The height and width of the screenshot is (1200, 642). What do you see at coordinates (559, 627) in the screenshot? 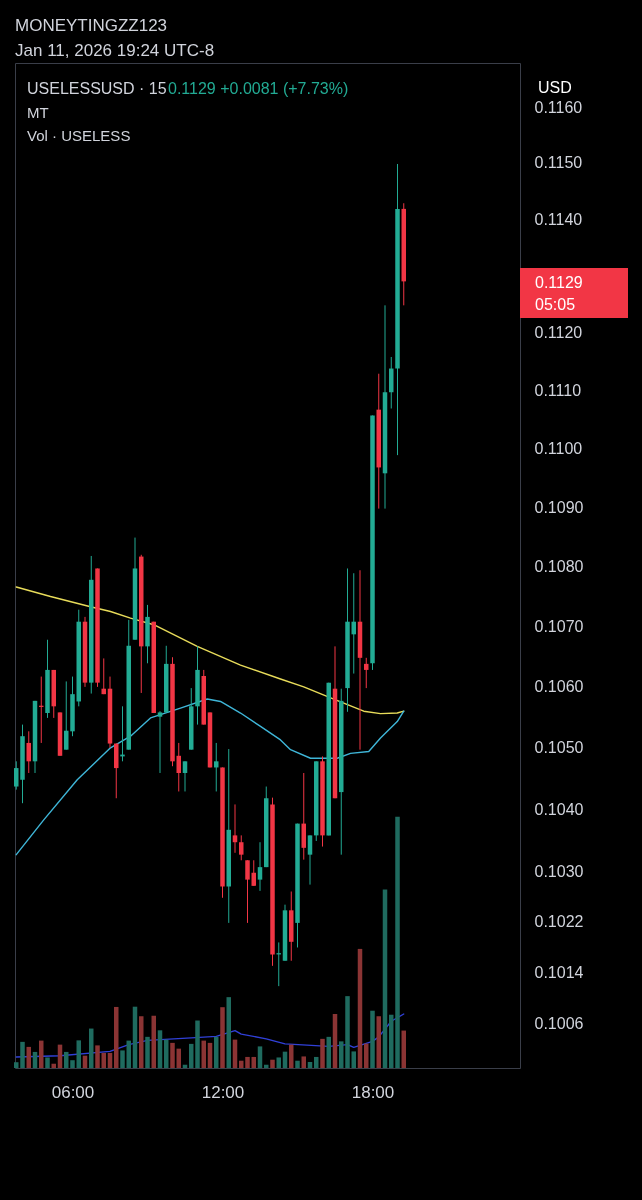
I see `y-tick-label: 0.1070` at bounding box center [559, 627].